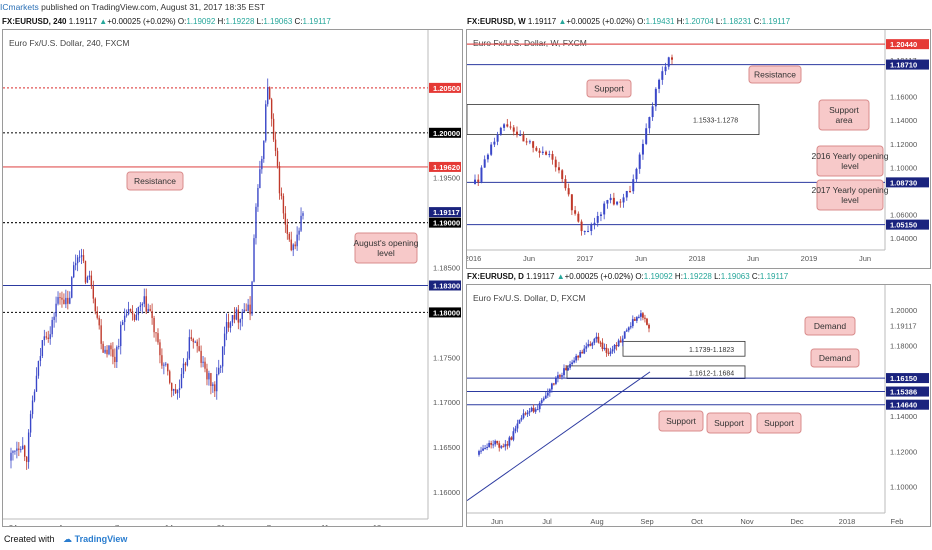 Image resolution: width=932 pixels, height=550 pixels. I want to click on annotation-callout-text: level, so click(386, 253).